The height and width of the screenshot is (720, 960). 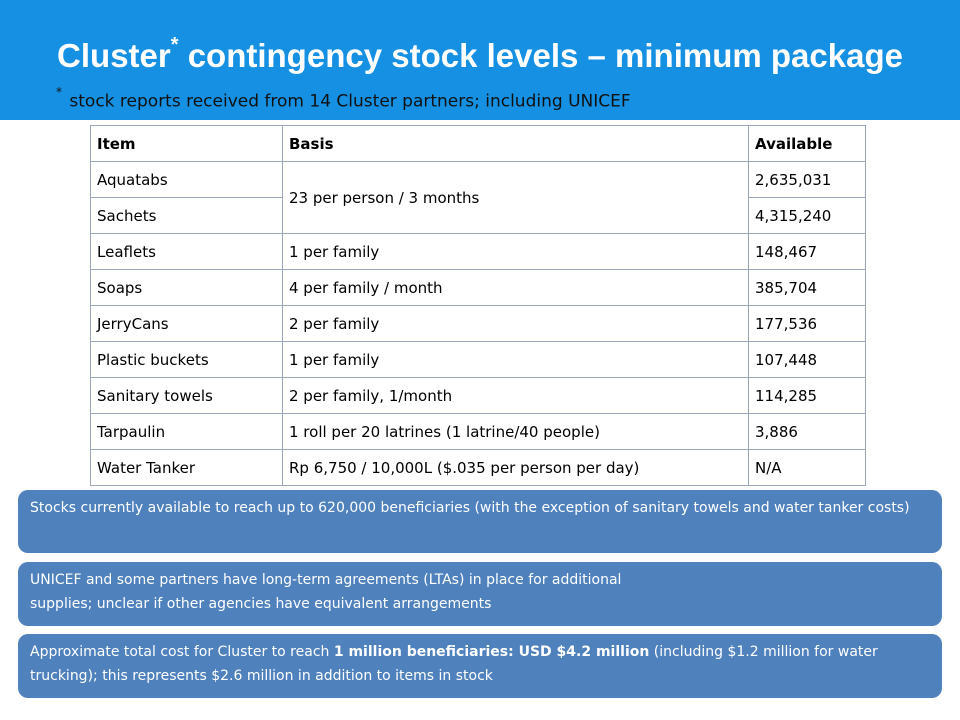 What do you see at coordinates (186, 359) in the screenshot?
I see `cell-item: Plastic buckets` at bounding box center [186, 359].